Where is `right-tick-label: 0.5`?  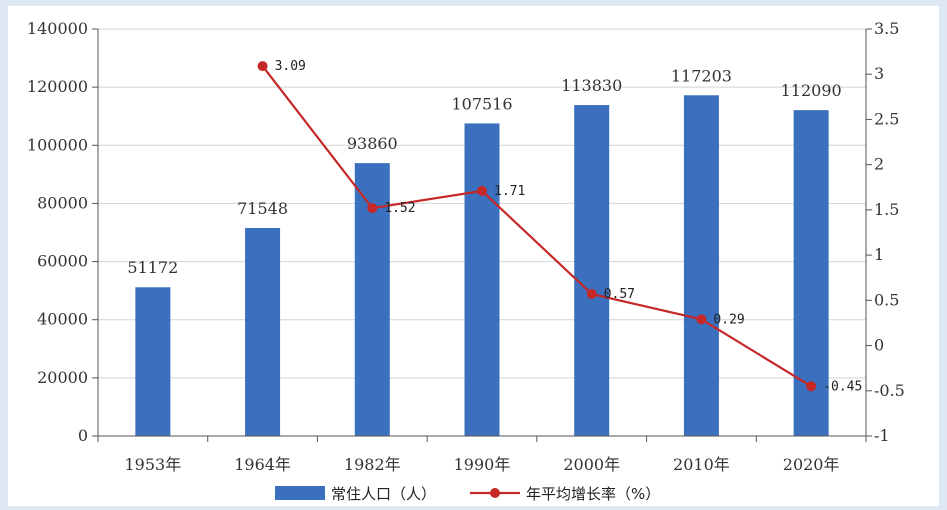
right-tick-label: 0.5 is located at coordinates (886, 299).